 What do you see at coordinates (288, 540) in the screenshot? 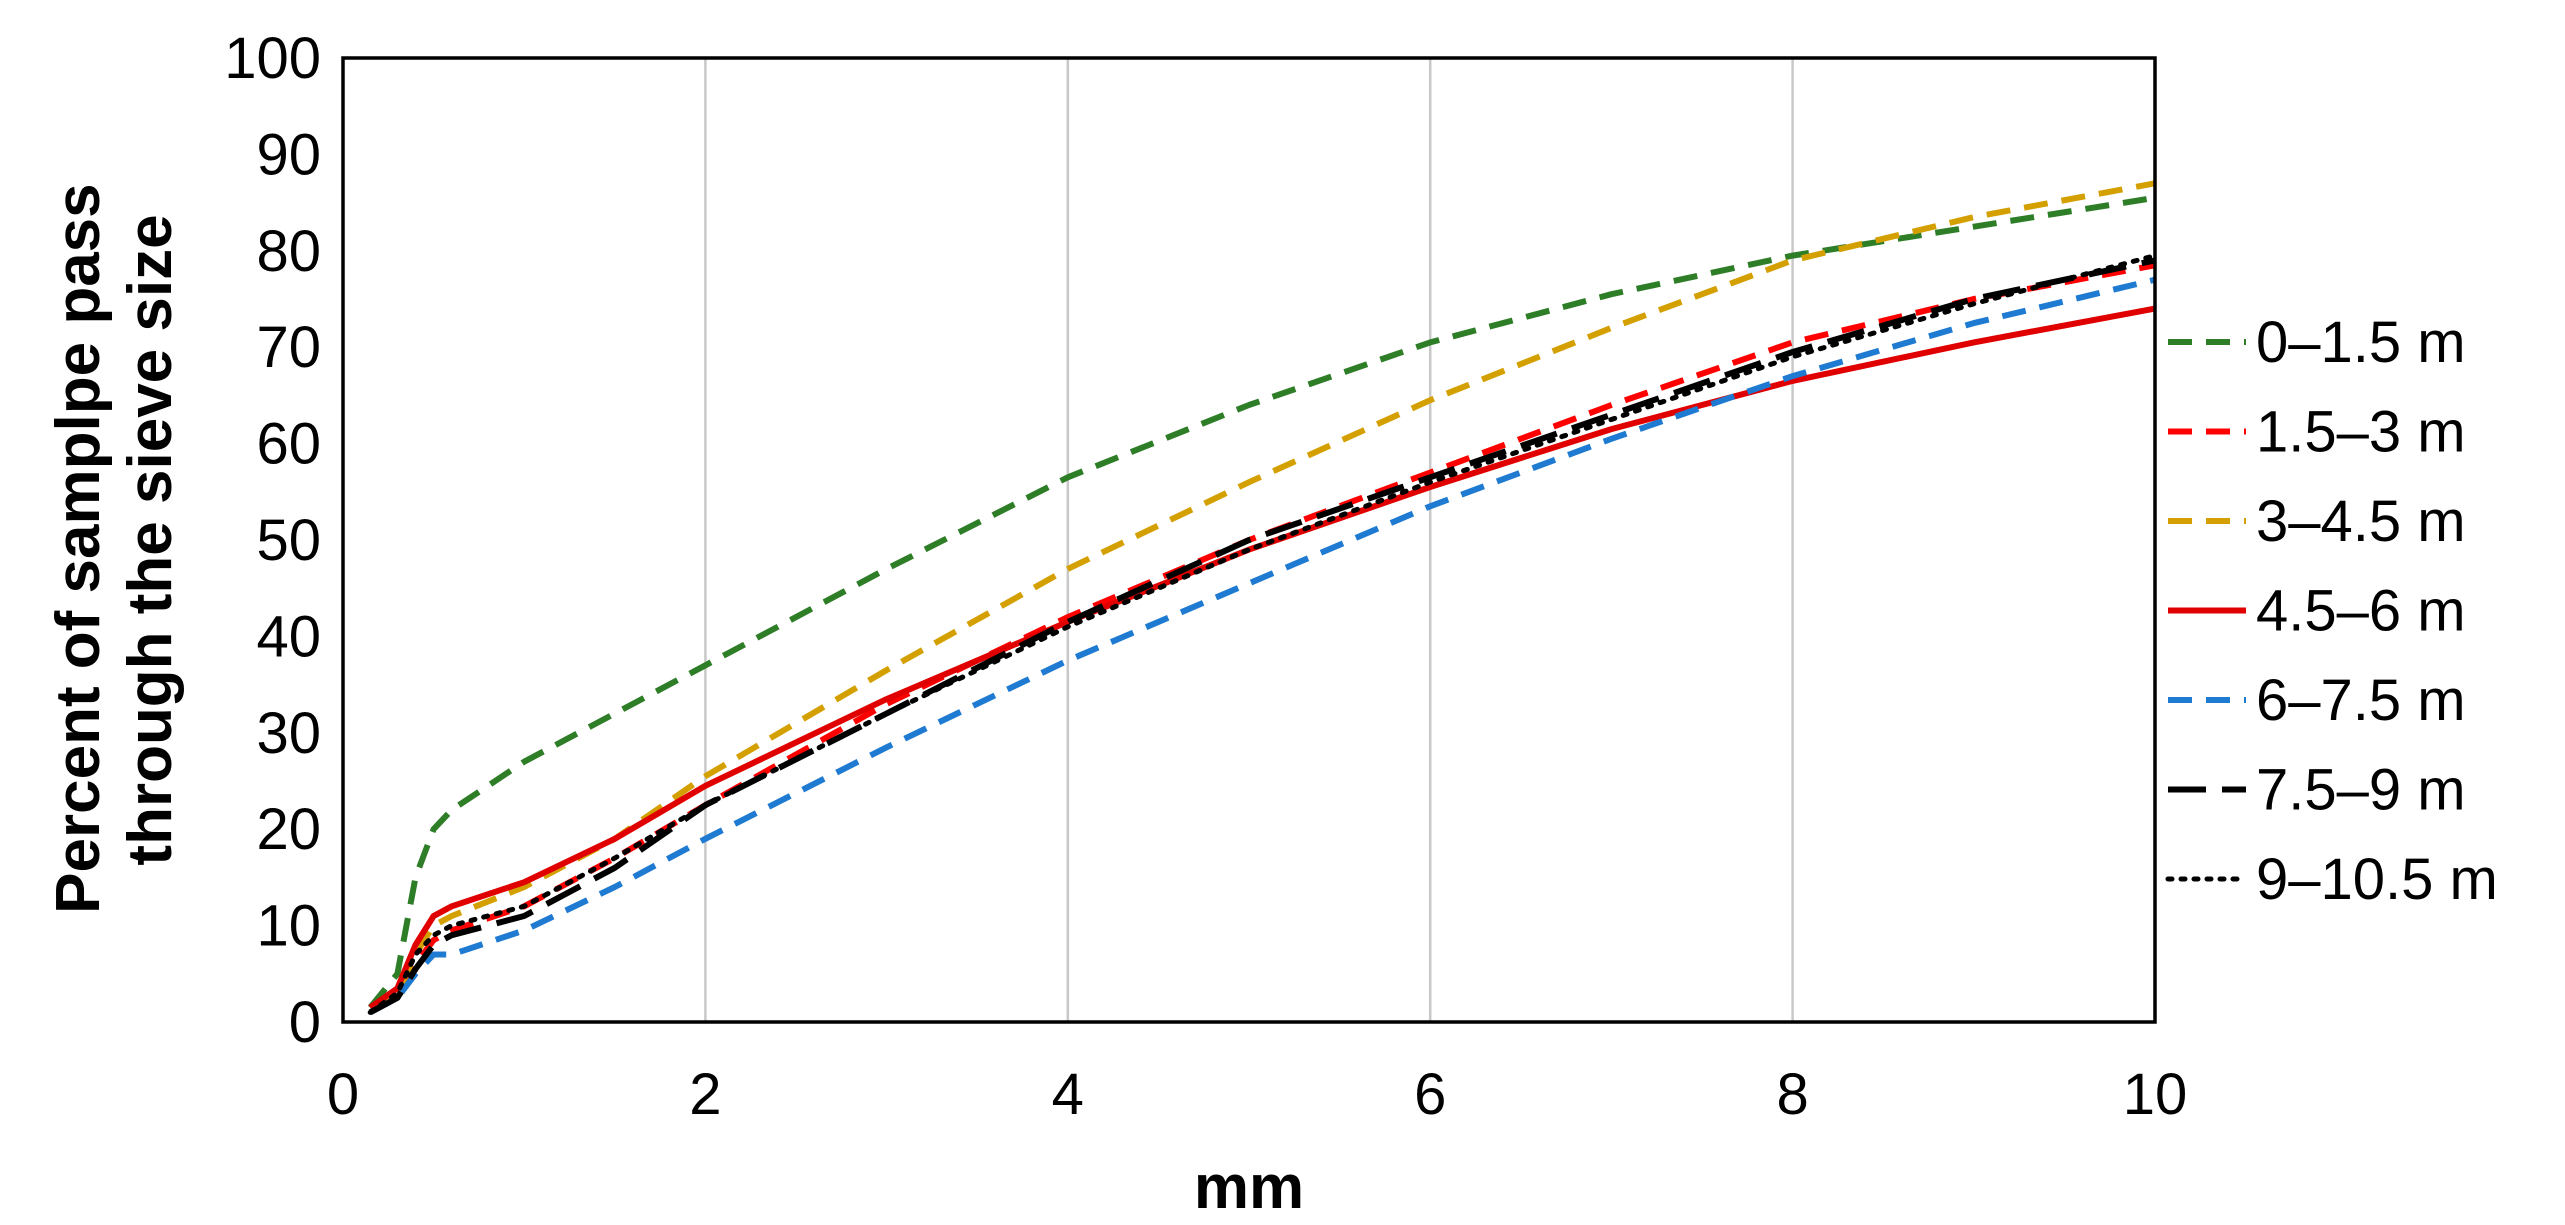
I see `y-tick-label: 50` at bounding box center [288, 540].